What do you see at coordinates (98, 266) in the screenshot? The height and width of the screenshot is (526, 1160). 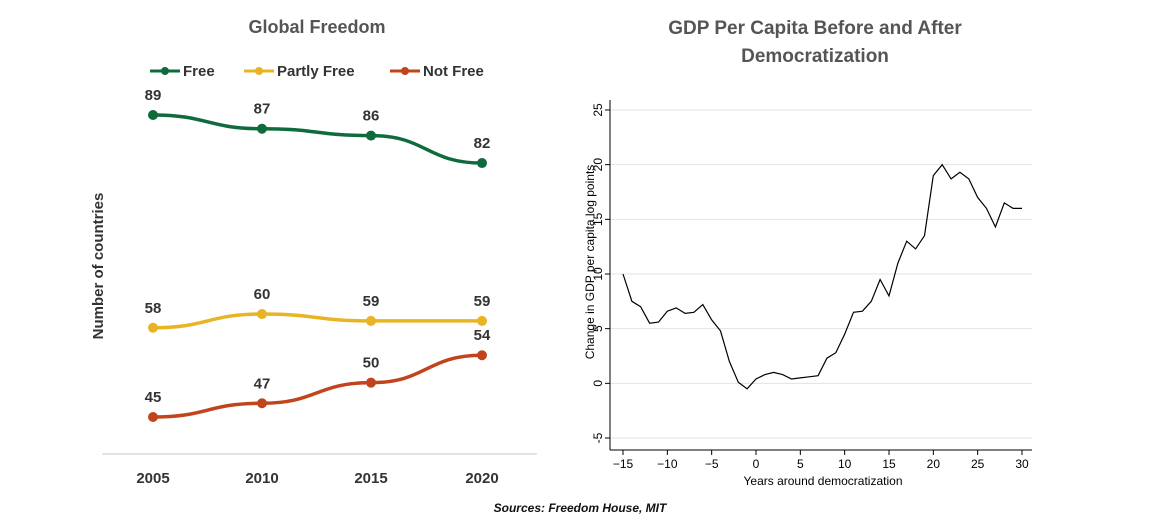 I see `freedom-y-axis-label: Number of countries` at bounding box center [98, 266].